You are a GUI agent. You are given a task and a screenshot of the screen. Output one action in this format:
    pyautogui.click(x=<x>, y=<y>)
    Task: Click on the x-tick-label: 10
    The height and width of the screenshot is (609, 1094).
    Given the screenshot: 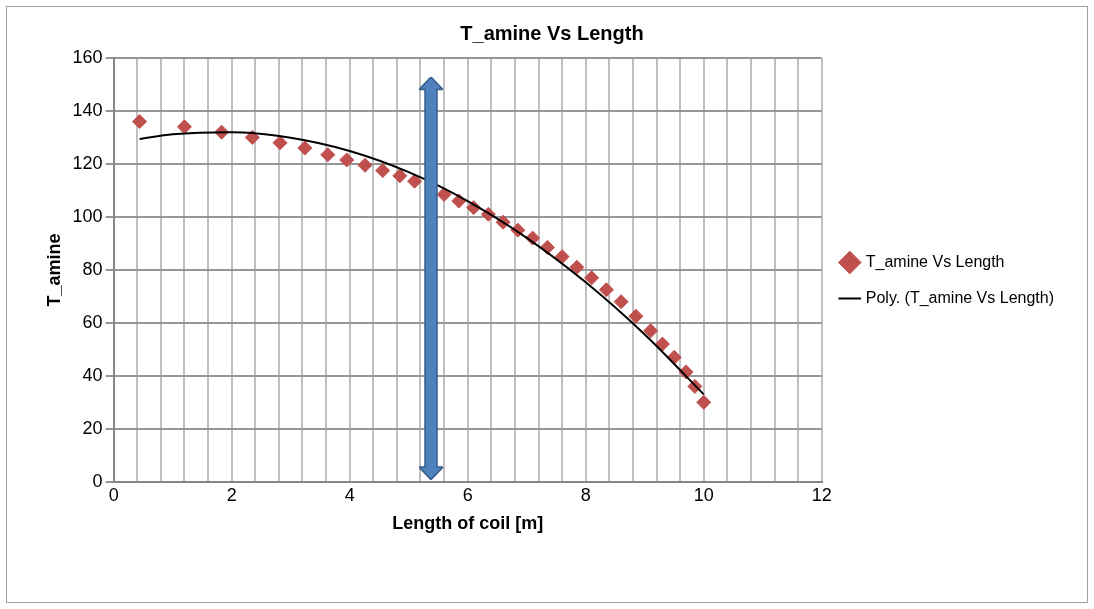 What is the action you would take?
    pyautogui.click(x=703, y=494)
    